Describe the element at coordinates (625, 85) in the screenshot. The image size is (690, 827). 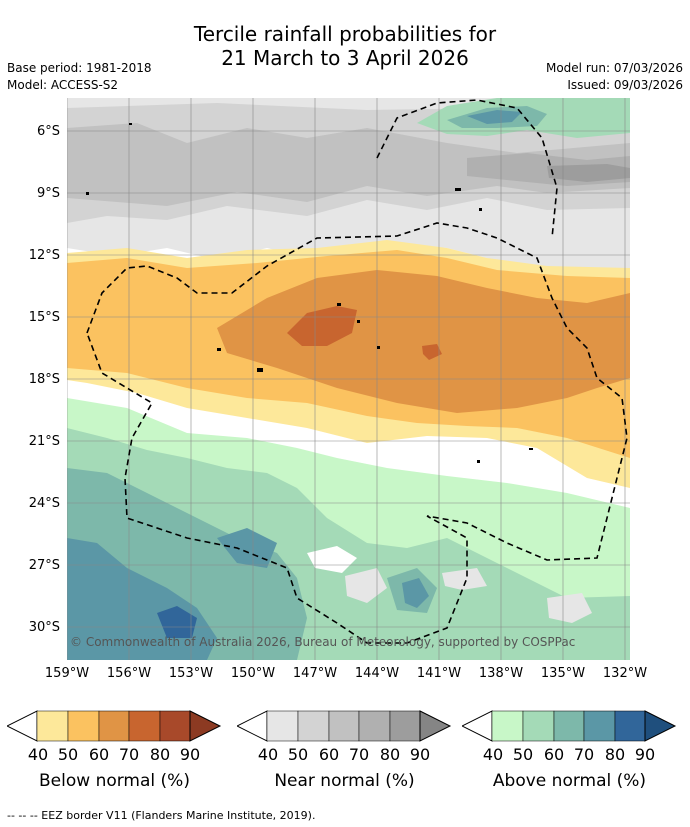
I see `issued-date: Issued: 09/03/2026` at that location.